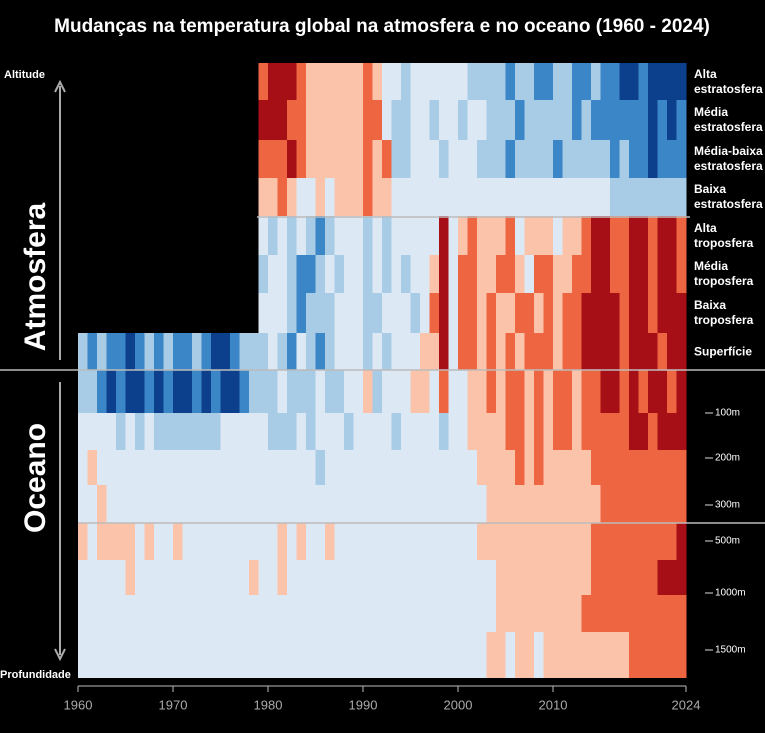  Describe the element at coordinates (78, 704) in the screenshot. I see `x-tick-label: 1960` at that location.